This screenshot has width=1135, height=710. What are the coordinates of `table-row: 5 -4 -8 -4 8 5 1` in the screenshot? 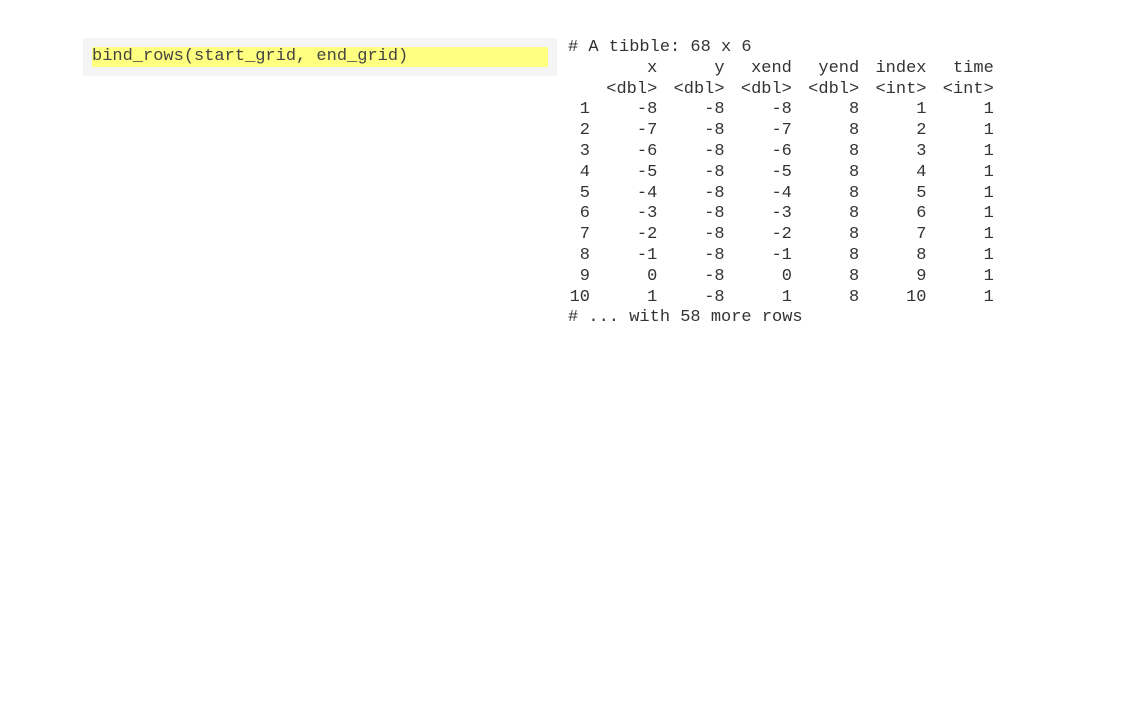 It's located at (781, 194).